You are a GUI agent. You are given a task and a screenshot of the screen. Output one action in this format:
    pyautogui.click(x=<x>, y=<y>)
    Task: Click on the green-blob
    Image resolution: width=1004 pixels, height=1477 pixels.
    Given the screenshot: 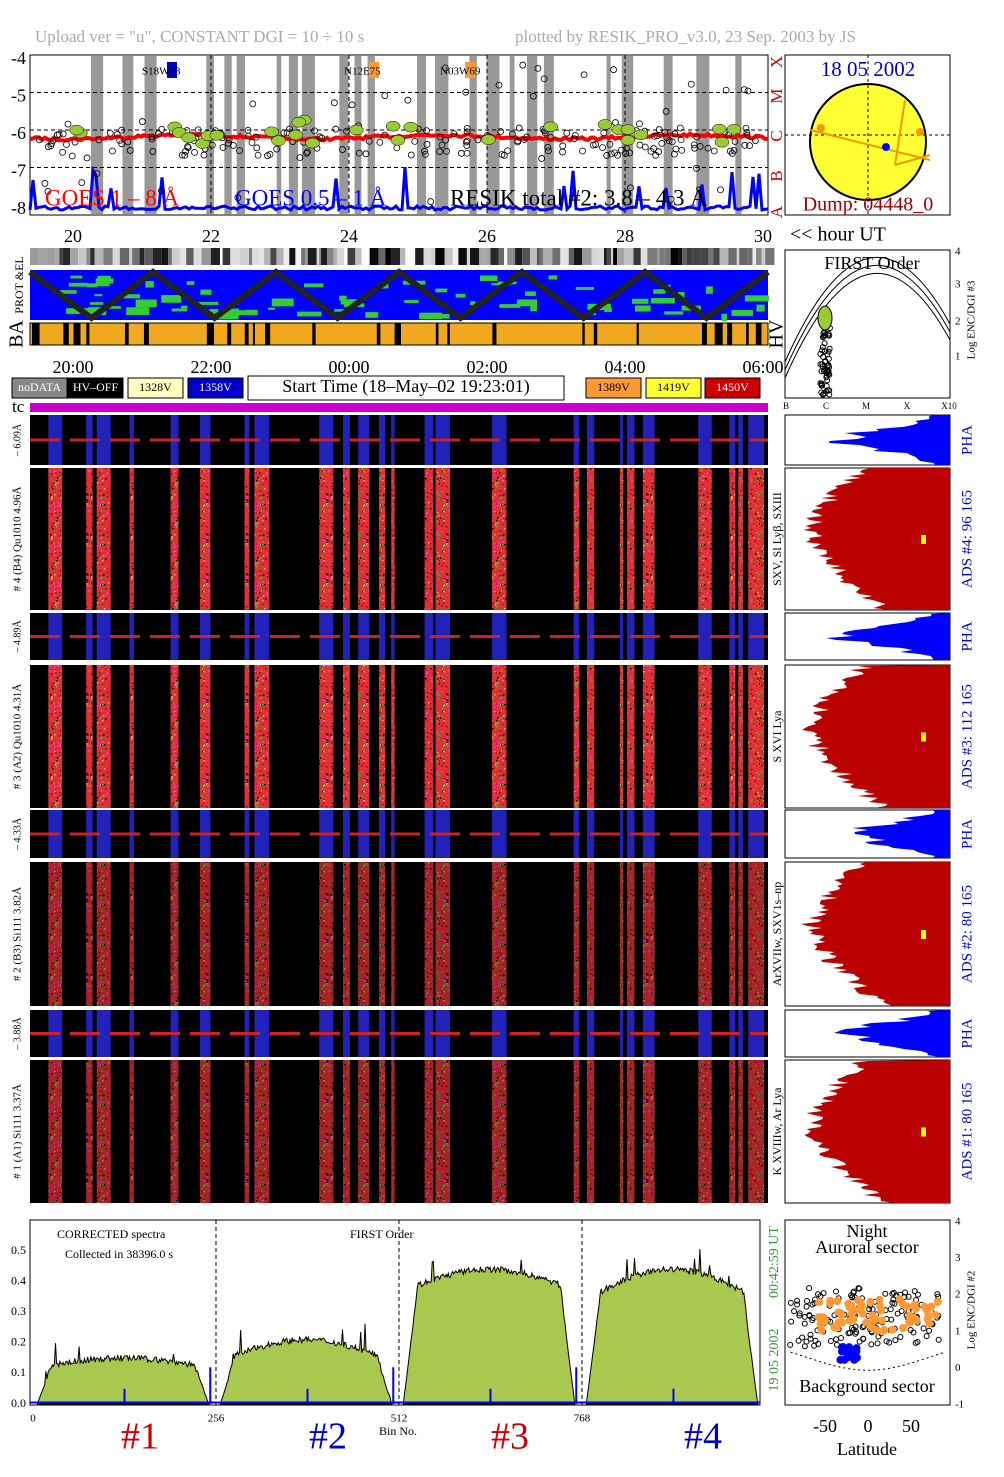 What is the action you would take?
    pyautogui.click(x=278, y=140)
    